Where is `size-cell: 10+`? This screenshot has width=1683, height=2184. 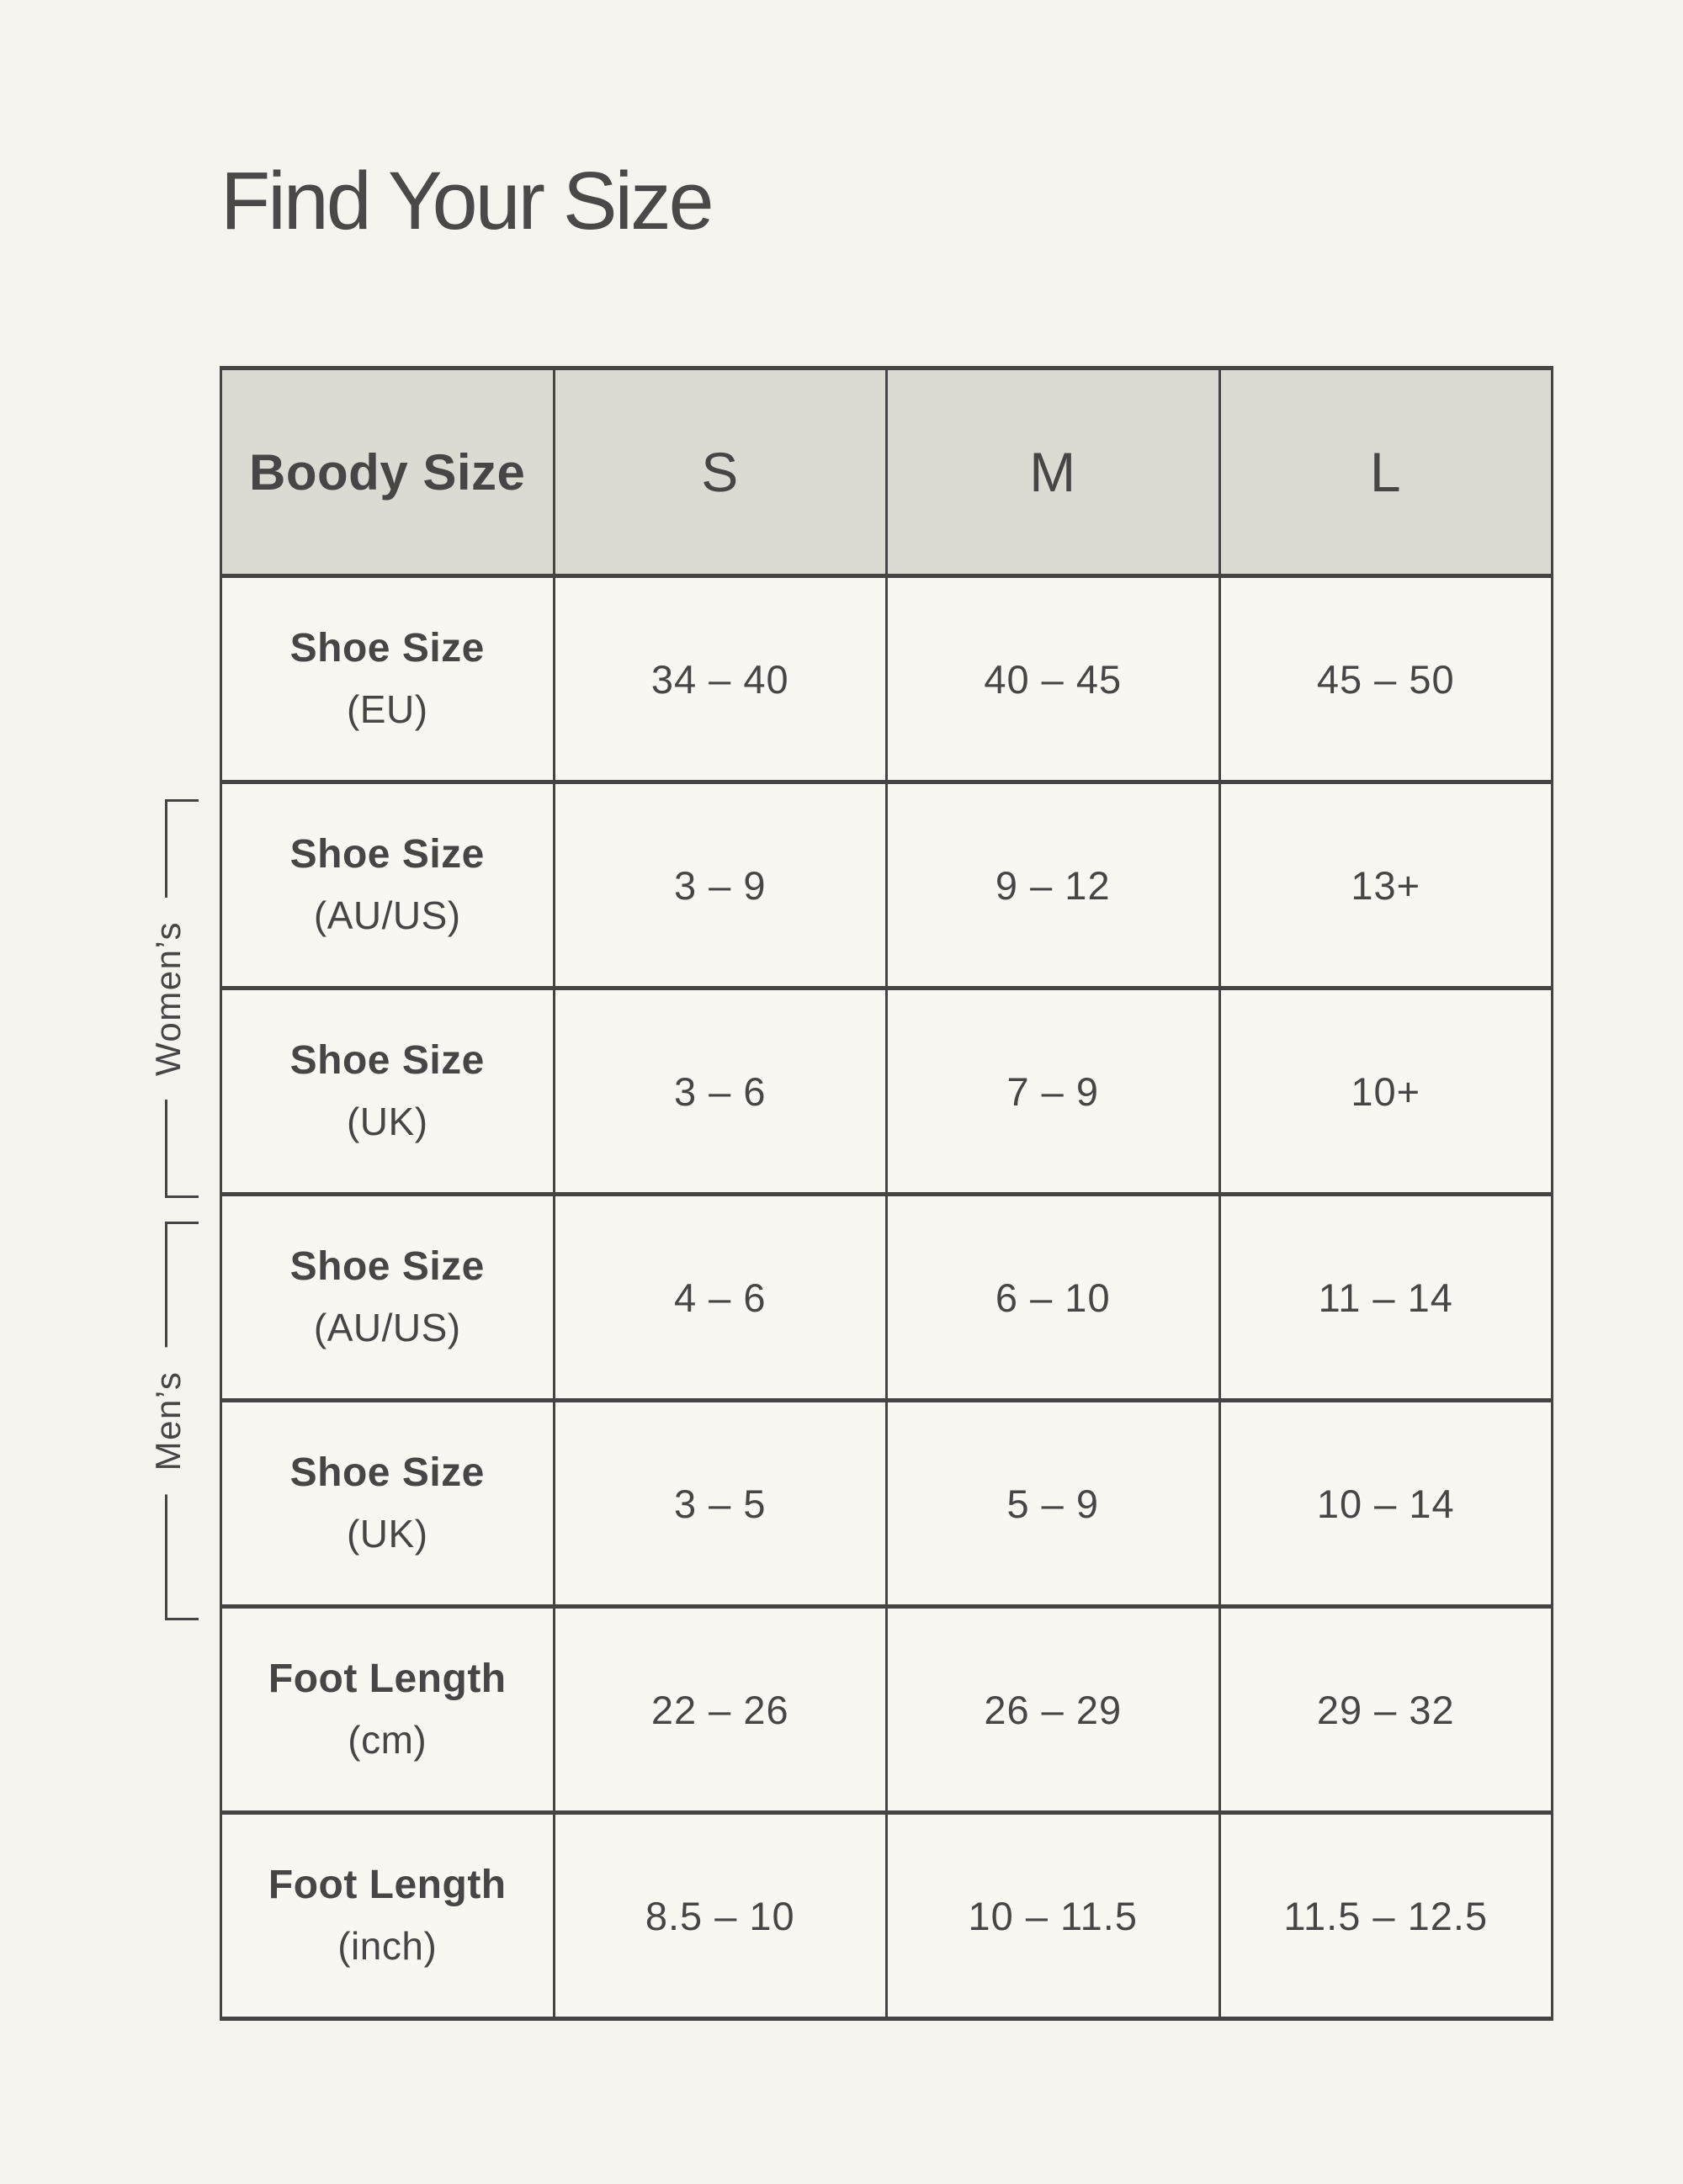
size-cell: 10+ is located at coordinates (1385, 1091).